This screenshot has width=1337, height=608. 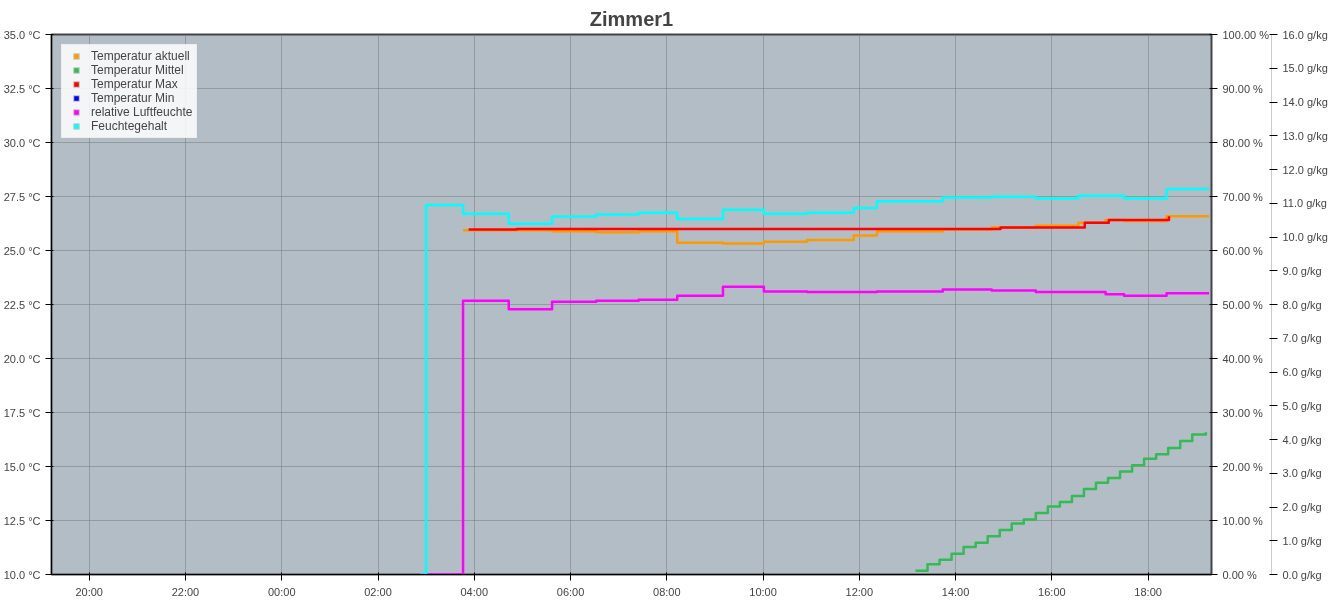 I want to click on x-tick-label: 10:00, so click(x=763, y=591).